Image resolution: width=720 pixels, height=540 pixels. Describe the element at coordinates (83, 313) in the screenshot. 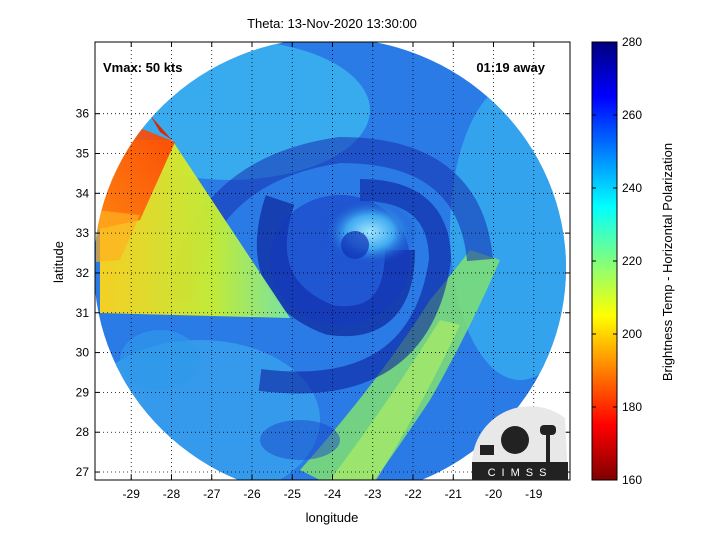

I see `y-tick-label-4: 31` at that location.